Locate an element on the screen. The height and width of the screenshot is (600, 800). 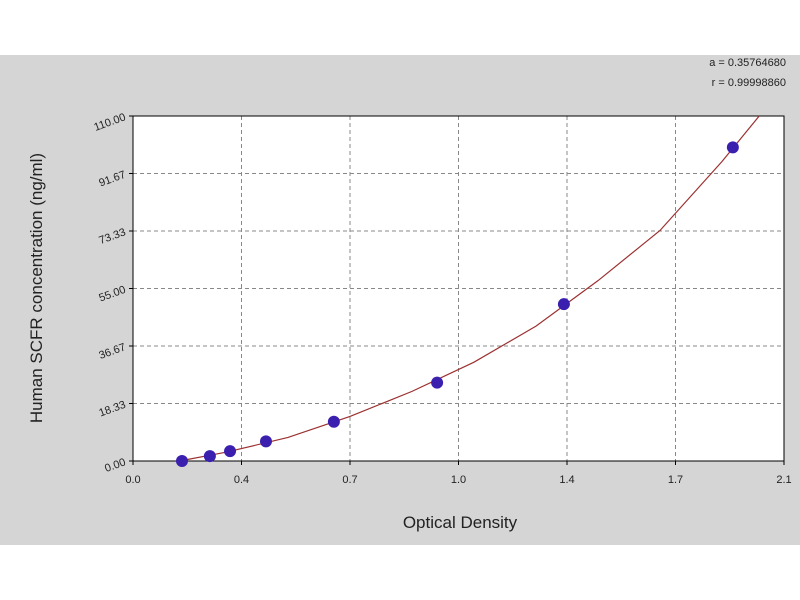
annotation: r = 0.99998860 is located at coordinates (749, 83).